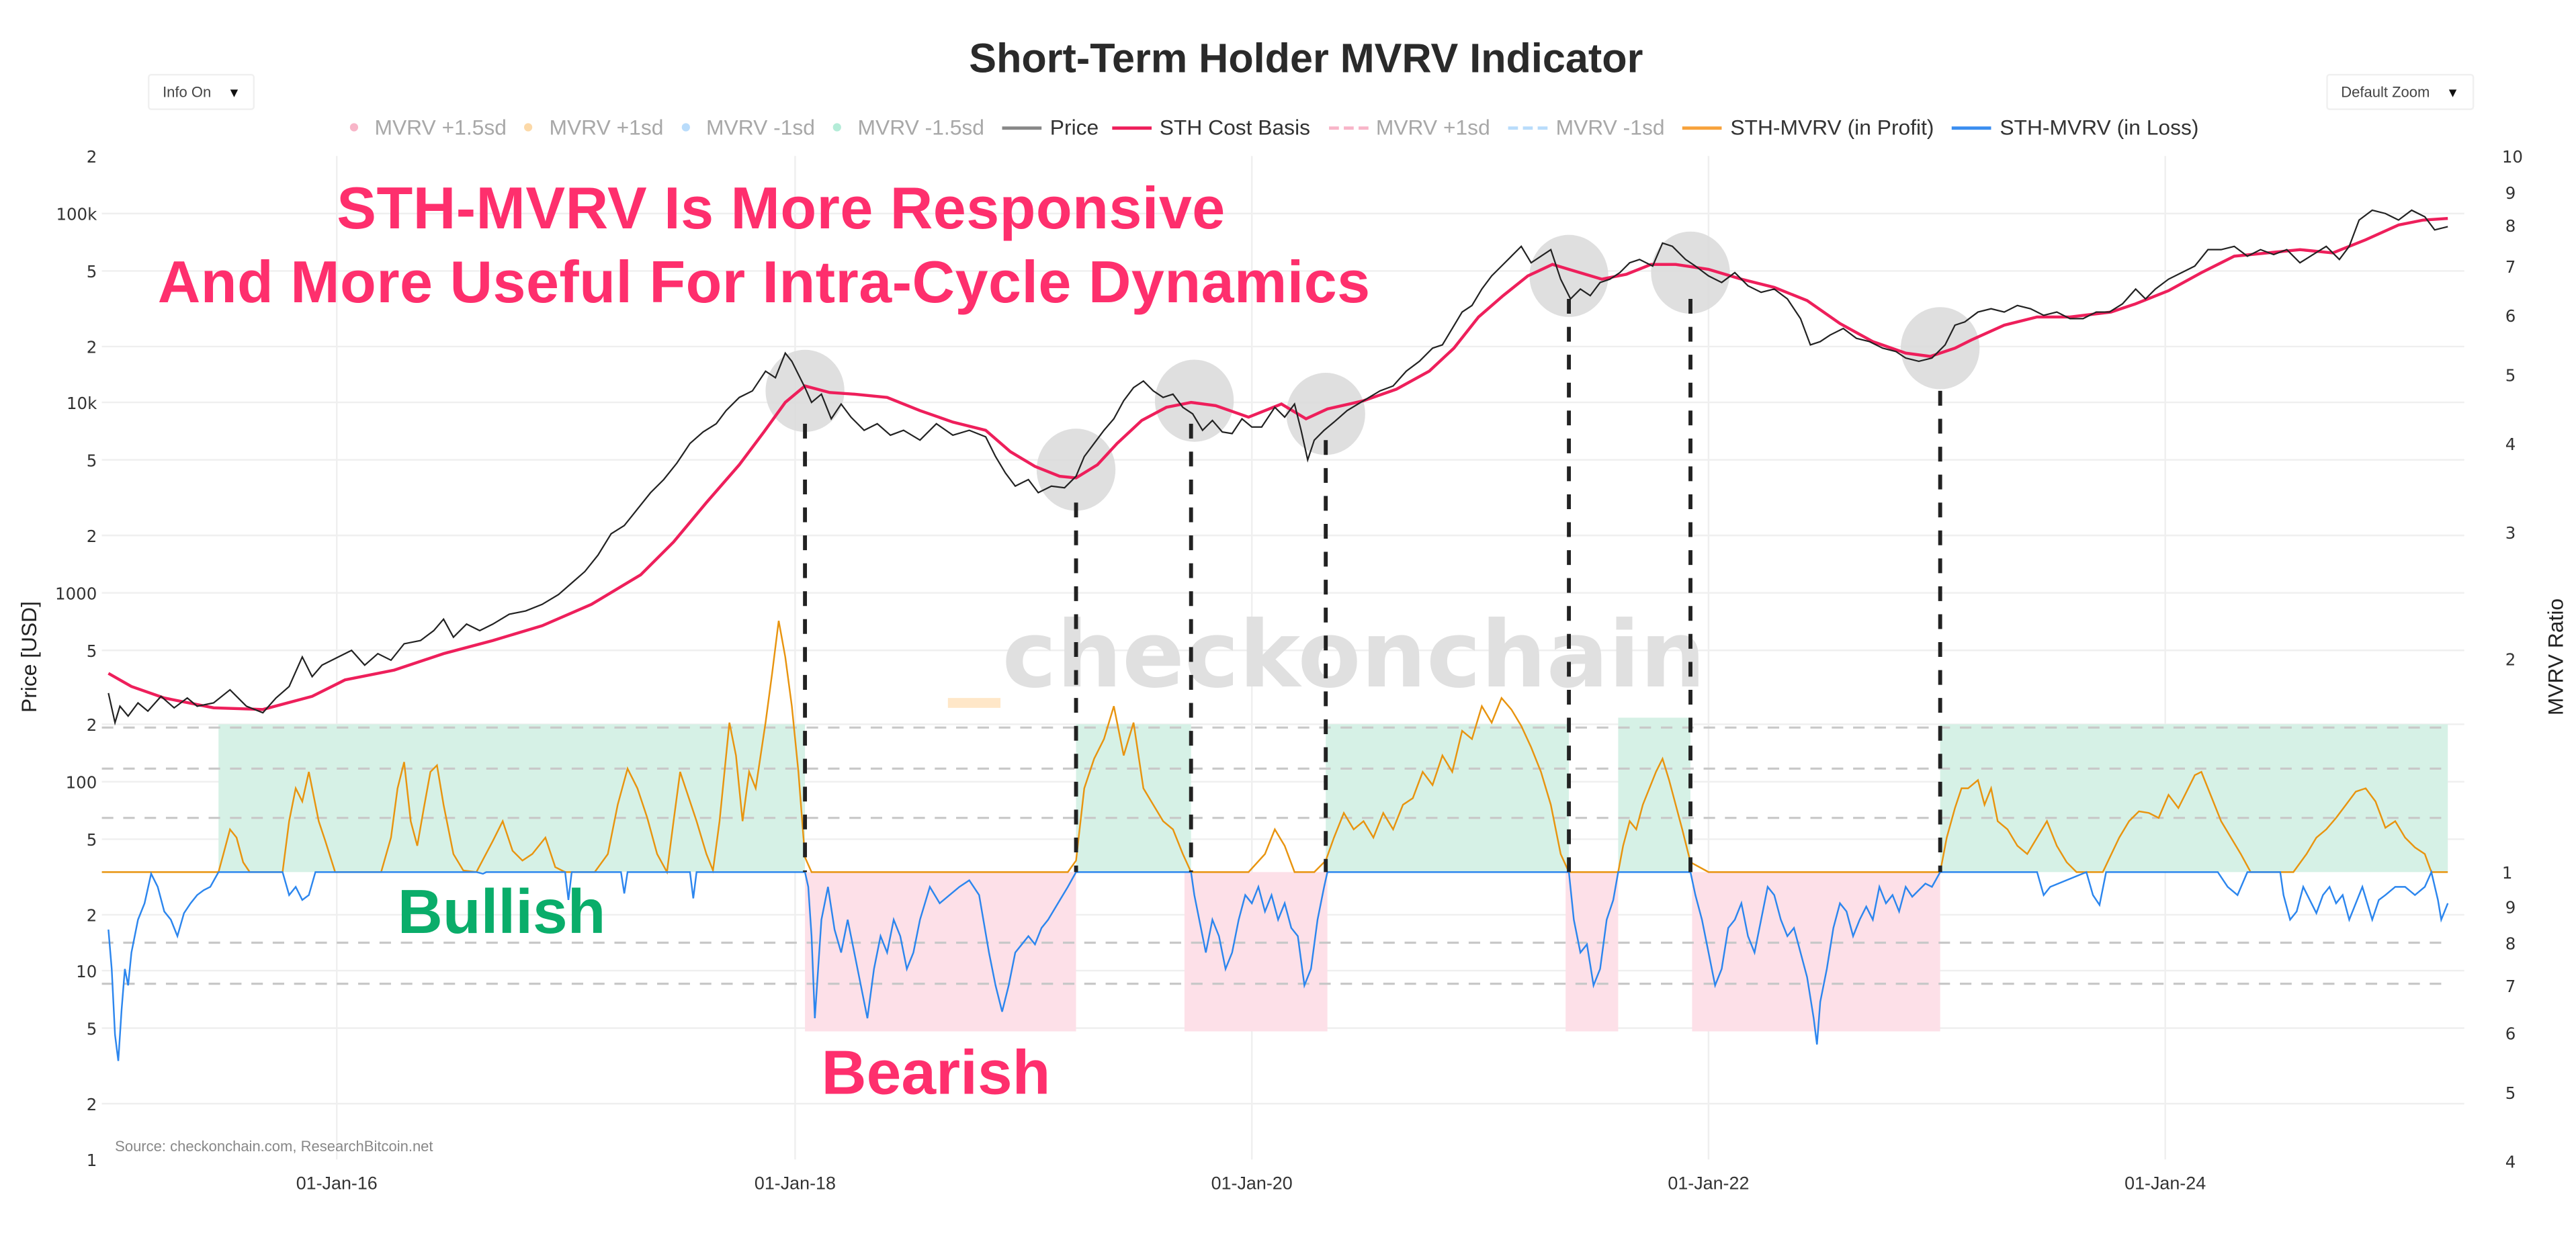 This screenshot has height=1250, width=2576. Describe the element at coordinates (1708, 1183) in the screenshot. I see `svg-text: 01-Jan-22` at that location.